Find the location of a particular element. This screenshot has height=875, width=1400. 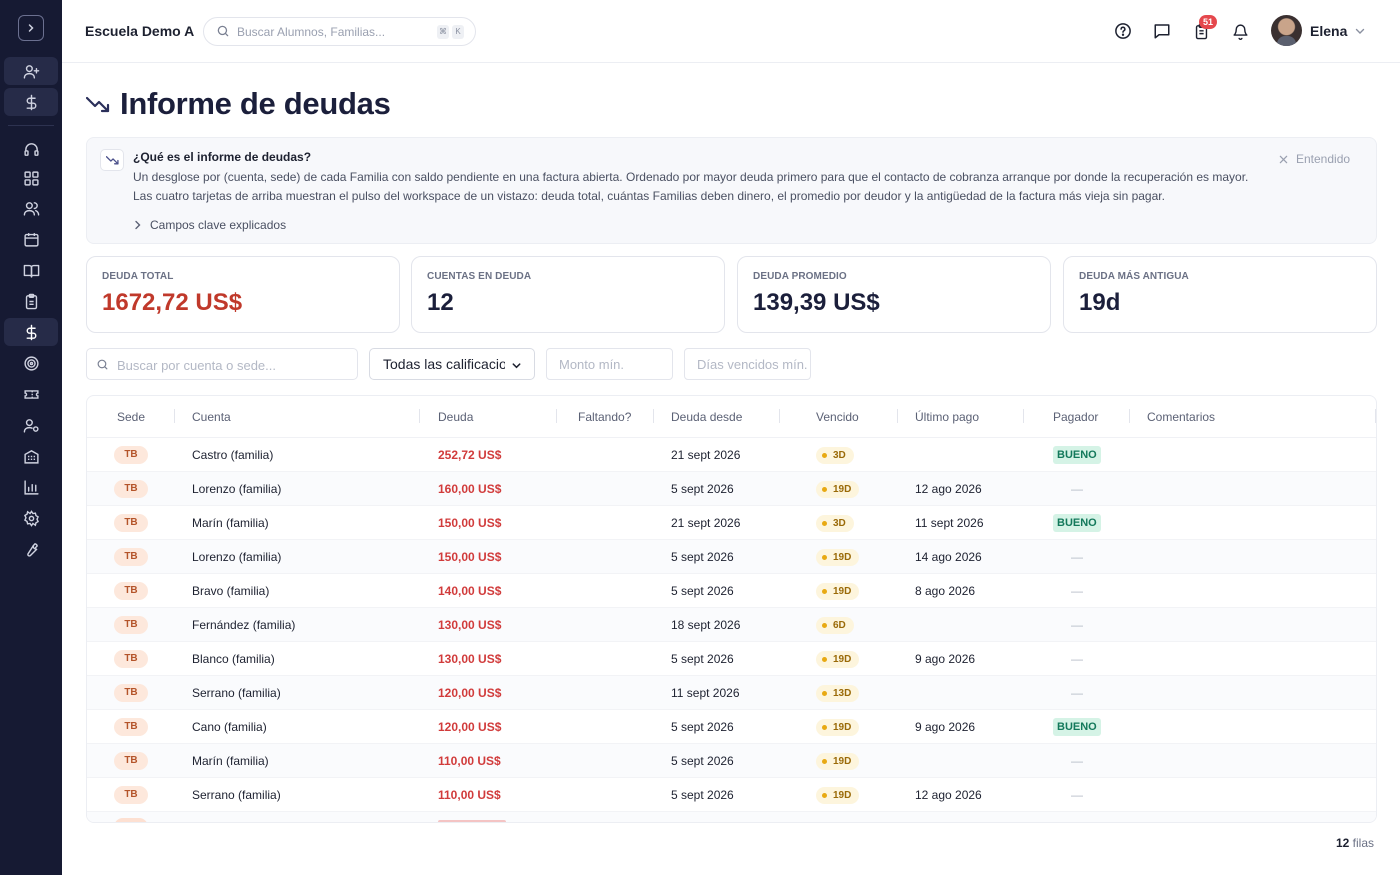

debt-amount: 120,00 US$ is located at coordinates (470, 727).